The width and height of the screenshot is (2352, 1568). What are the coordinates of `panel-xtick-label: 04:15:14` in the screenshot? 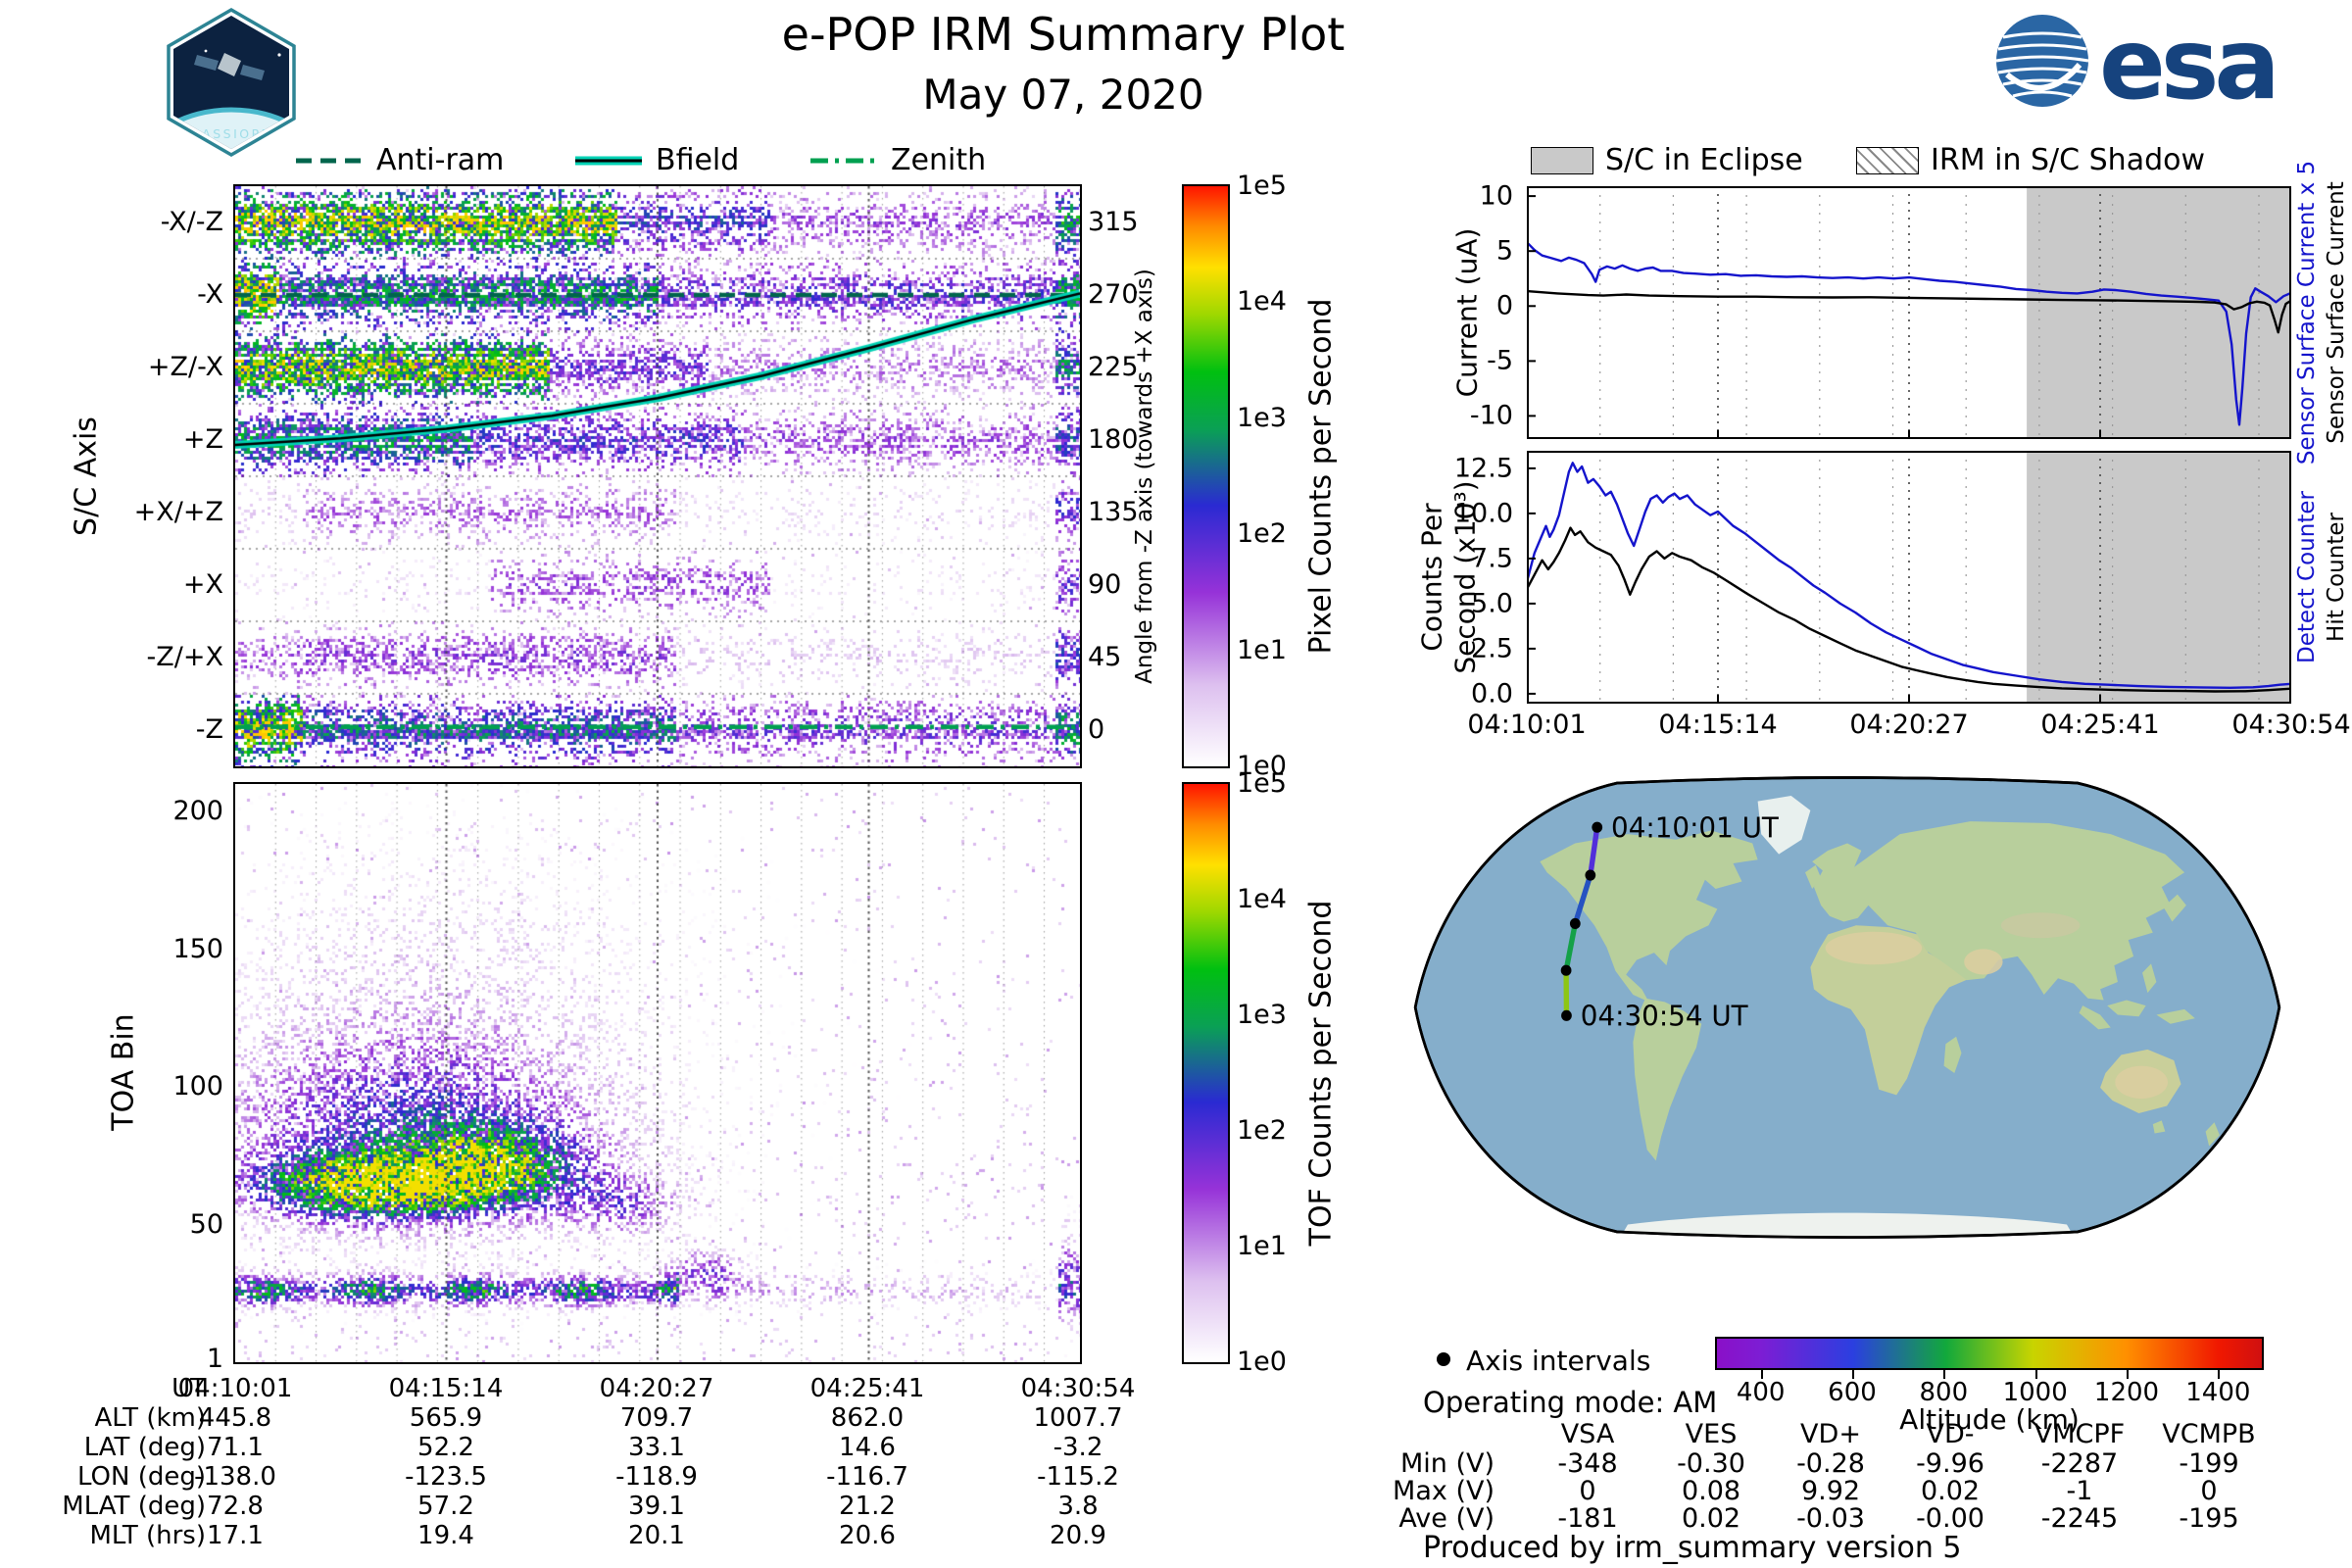 It's located at (1718, 725).